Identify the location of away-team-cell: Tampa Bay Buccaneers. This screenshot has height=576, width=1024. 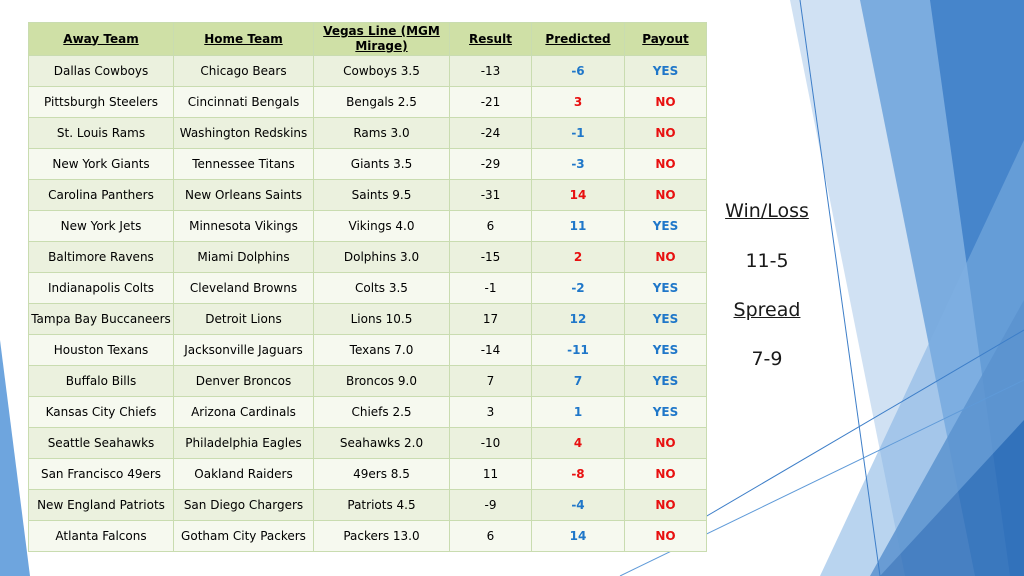
(101, 319).